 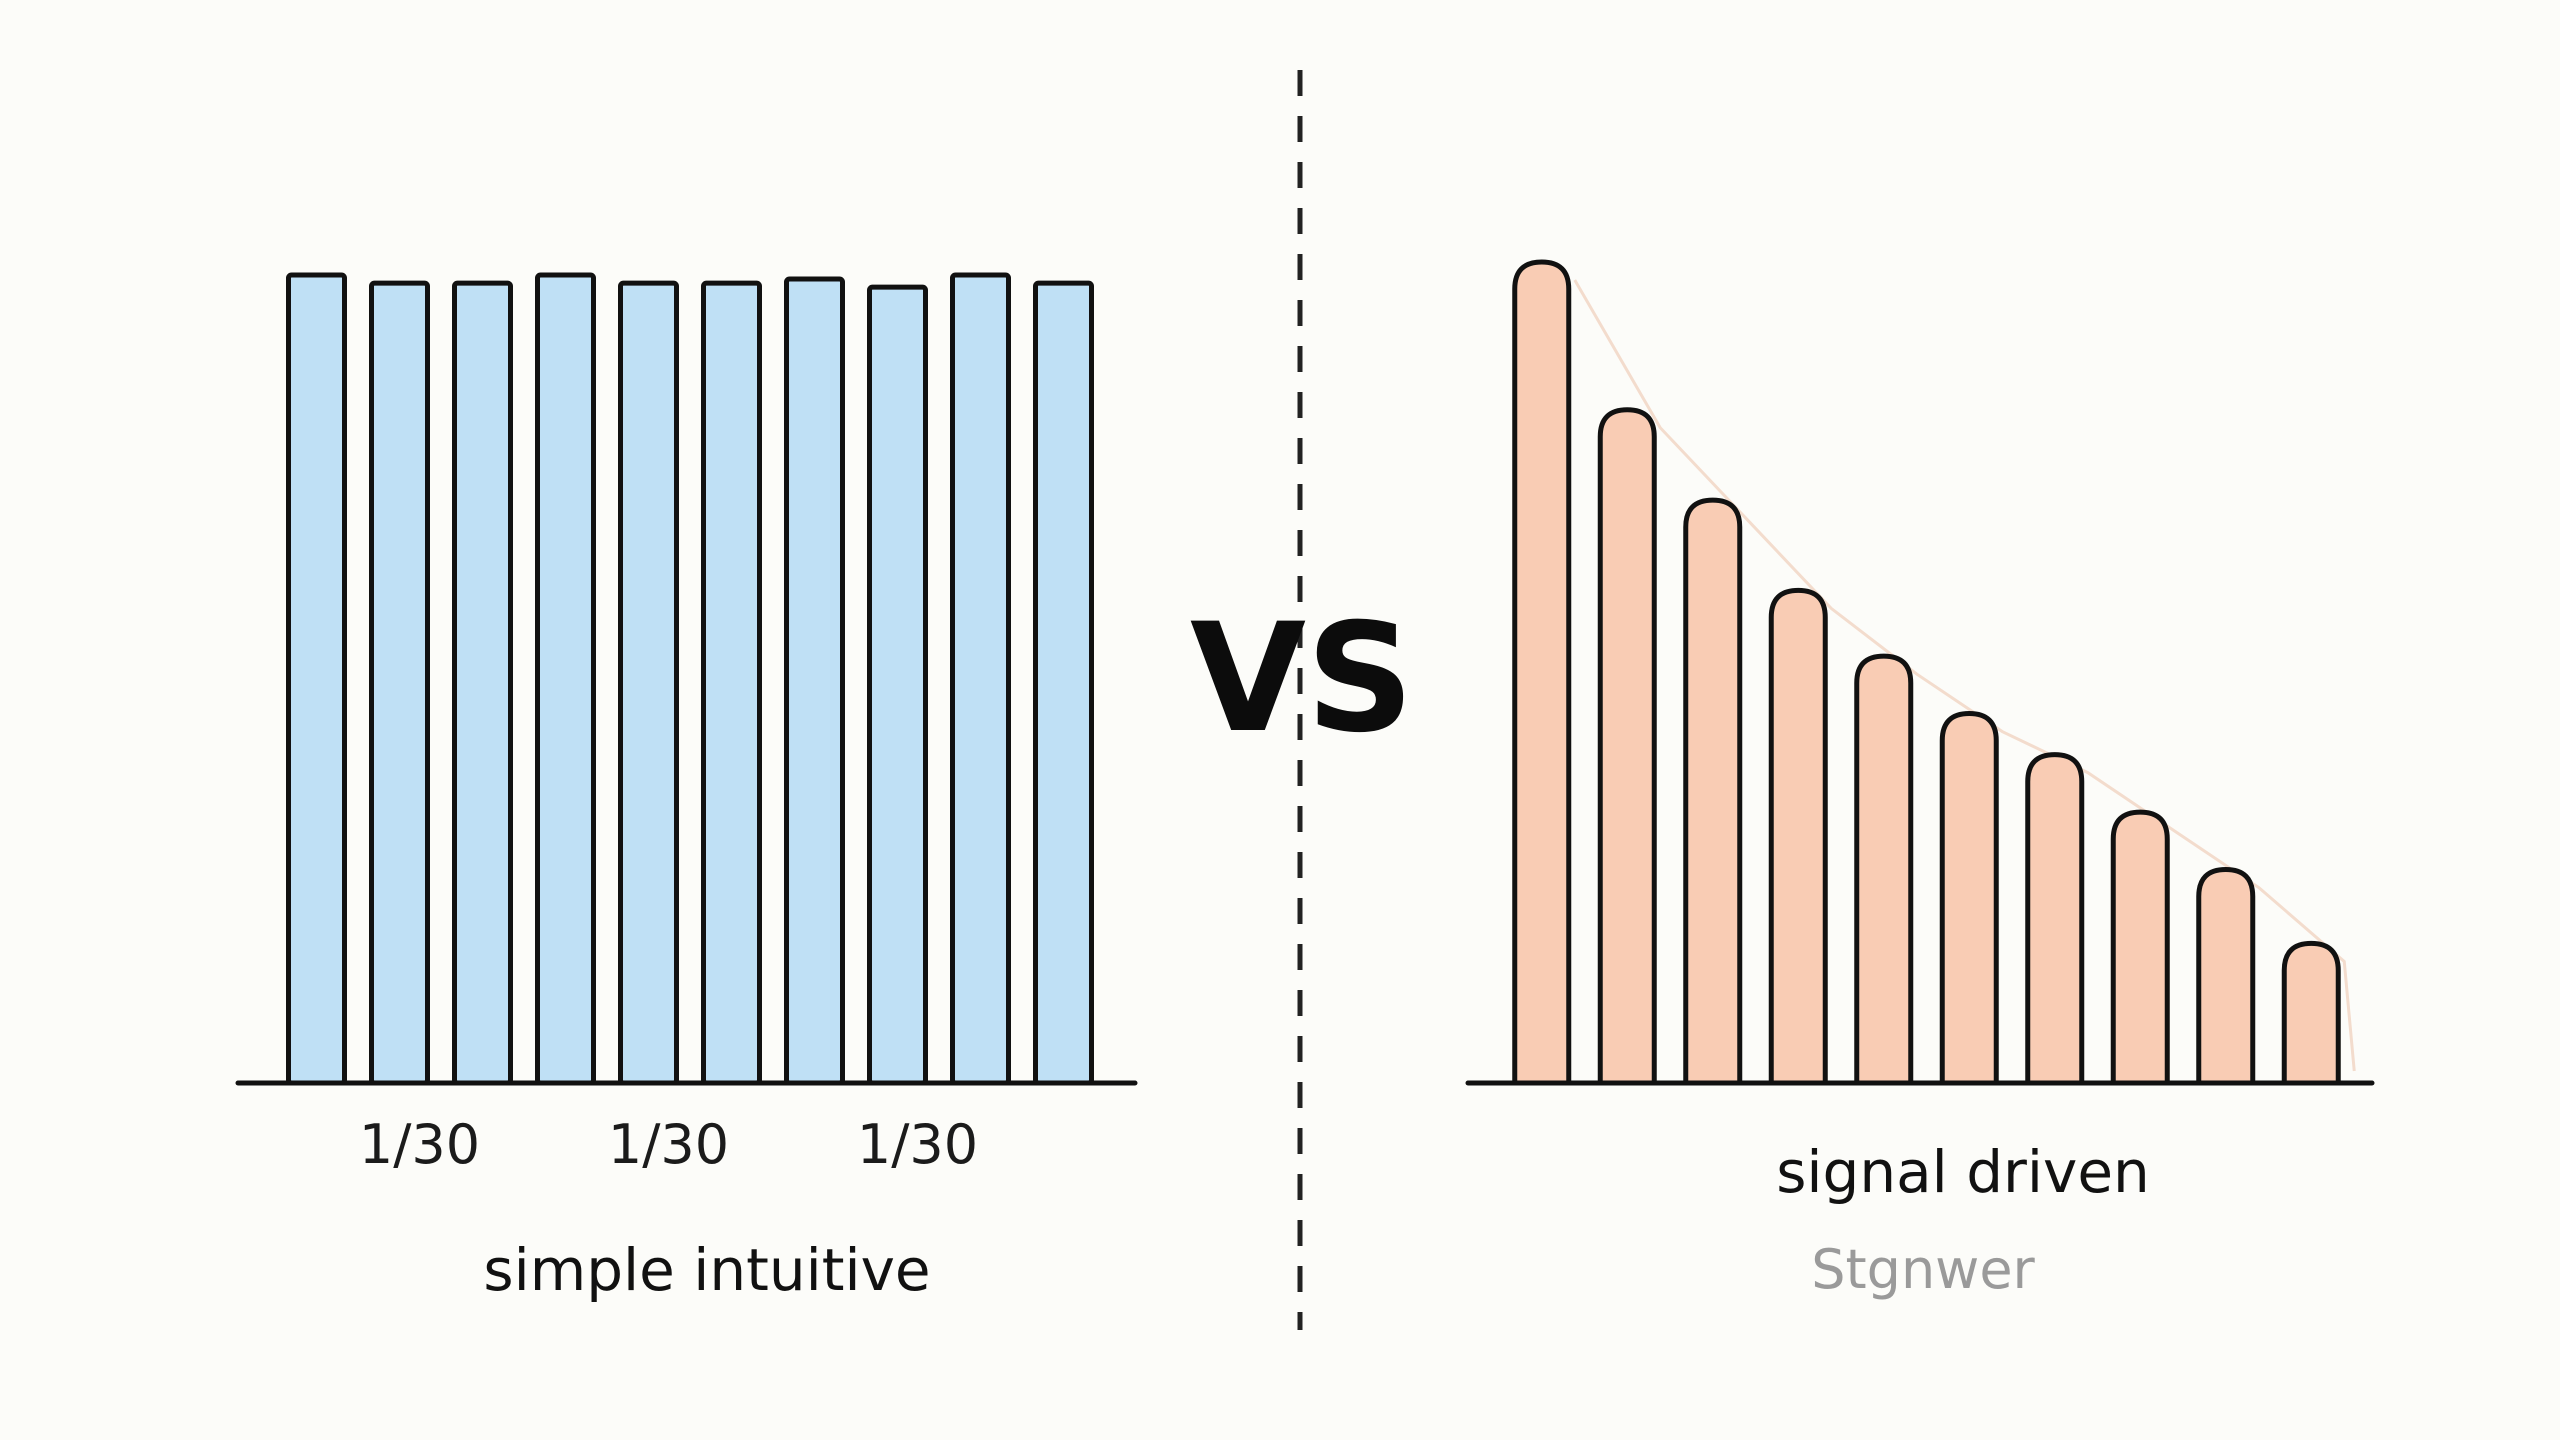 I want to click on left-tick-label-2: 1/30, so click(x=668, y=1144).